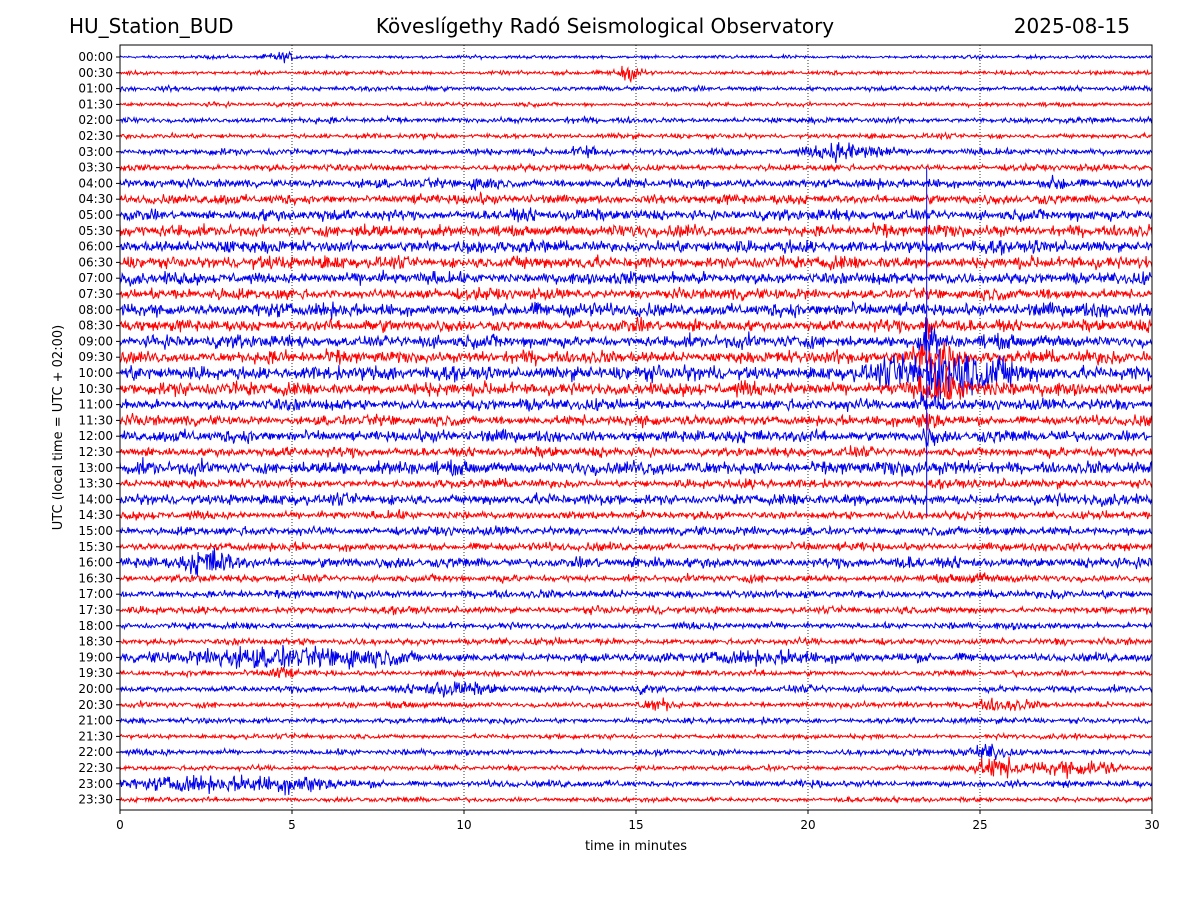 The width and height of the screenshot is (1200, 900). I want to click on date-label: 2025-08-15, so click(1071, 26).